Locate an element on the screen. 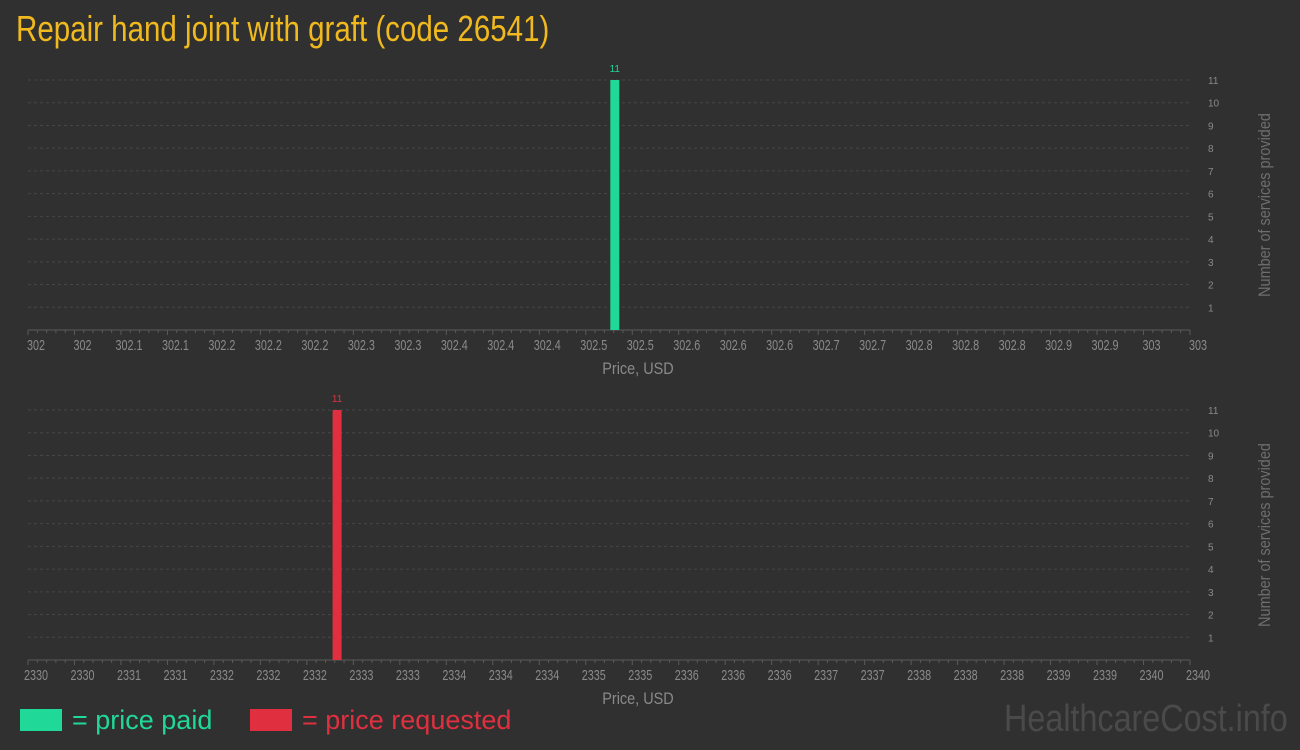 The width and height of the screenshot is (1300, 750). legend-item-requested: = price requested is located at coordinates (380, 720).